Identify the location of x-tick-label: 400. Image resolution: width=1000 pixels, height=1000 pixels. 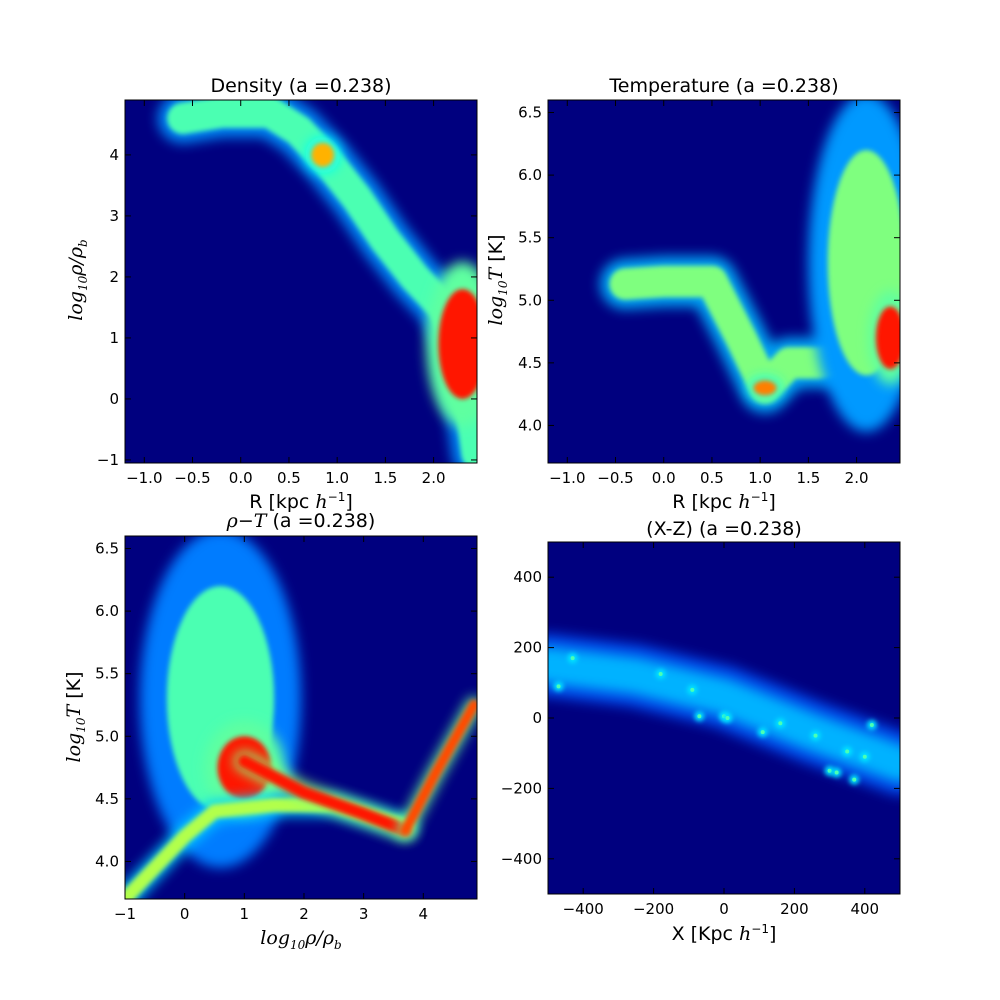
(864, 909).